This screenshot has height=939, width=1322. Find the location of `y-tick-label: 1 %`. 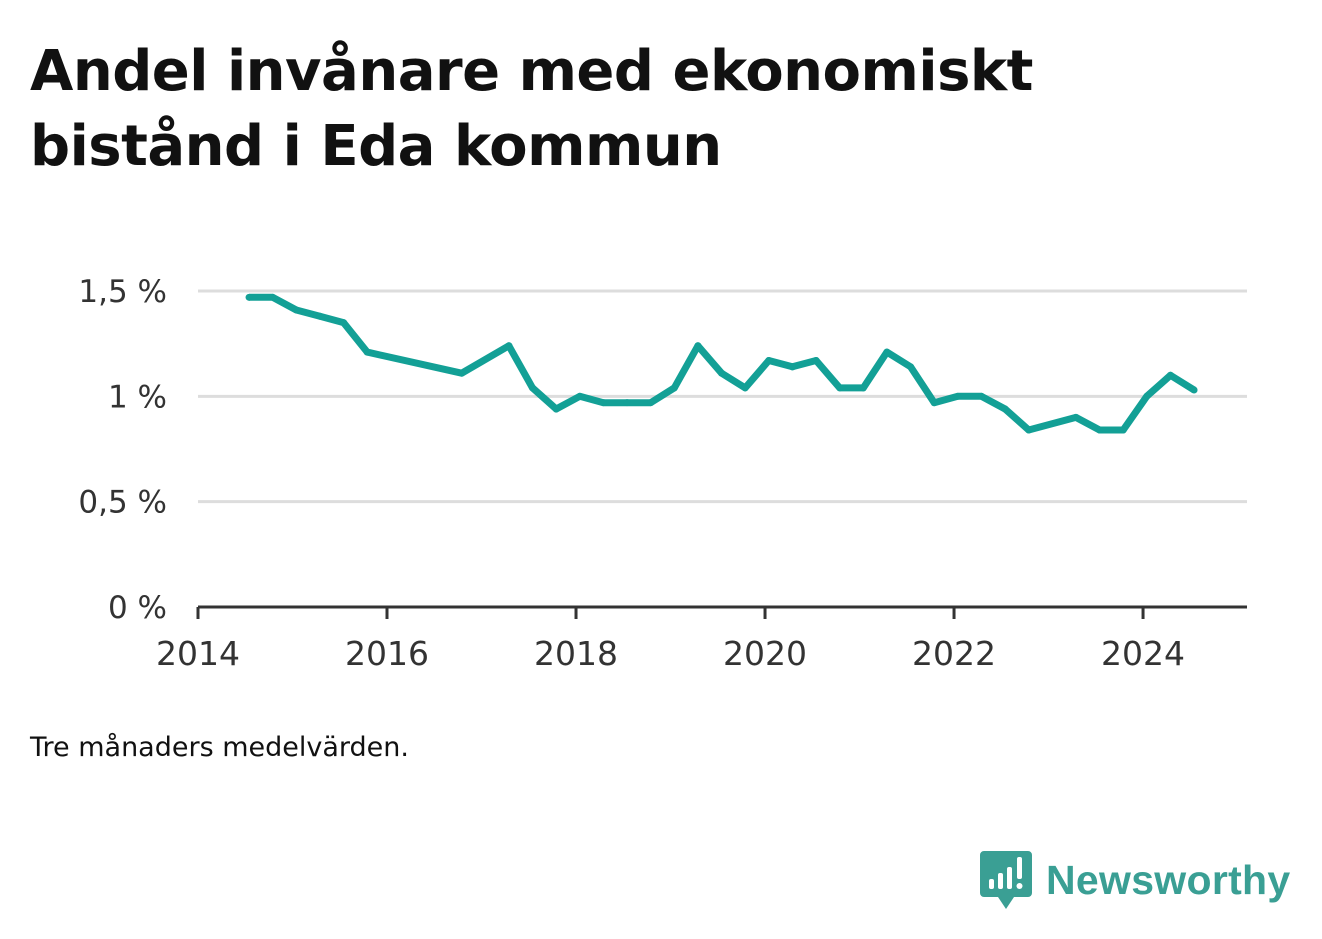

y-tick-label: 1 % is located at coordinates (137, 397).